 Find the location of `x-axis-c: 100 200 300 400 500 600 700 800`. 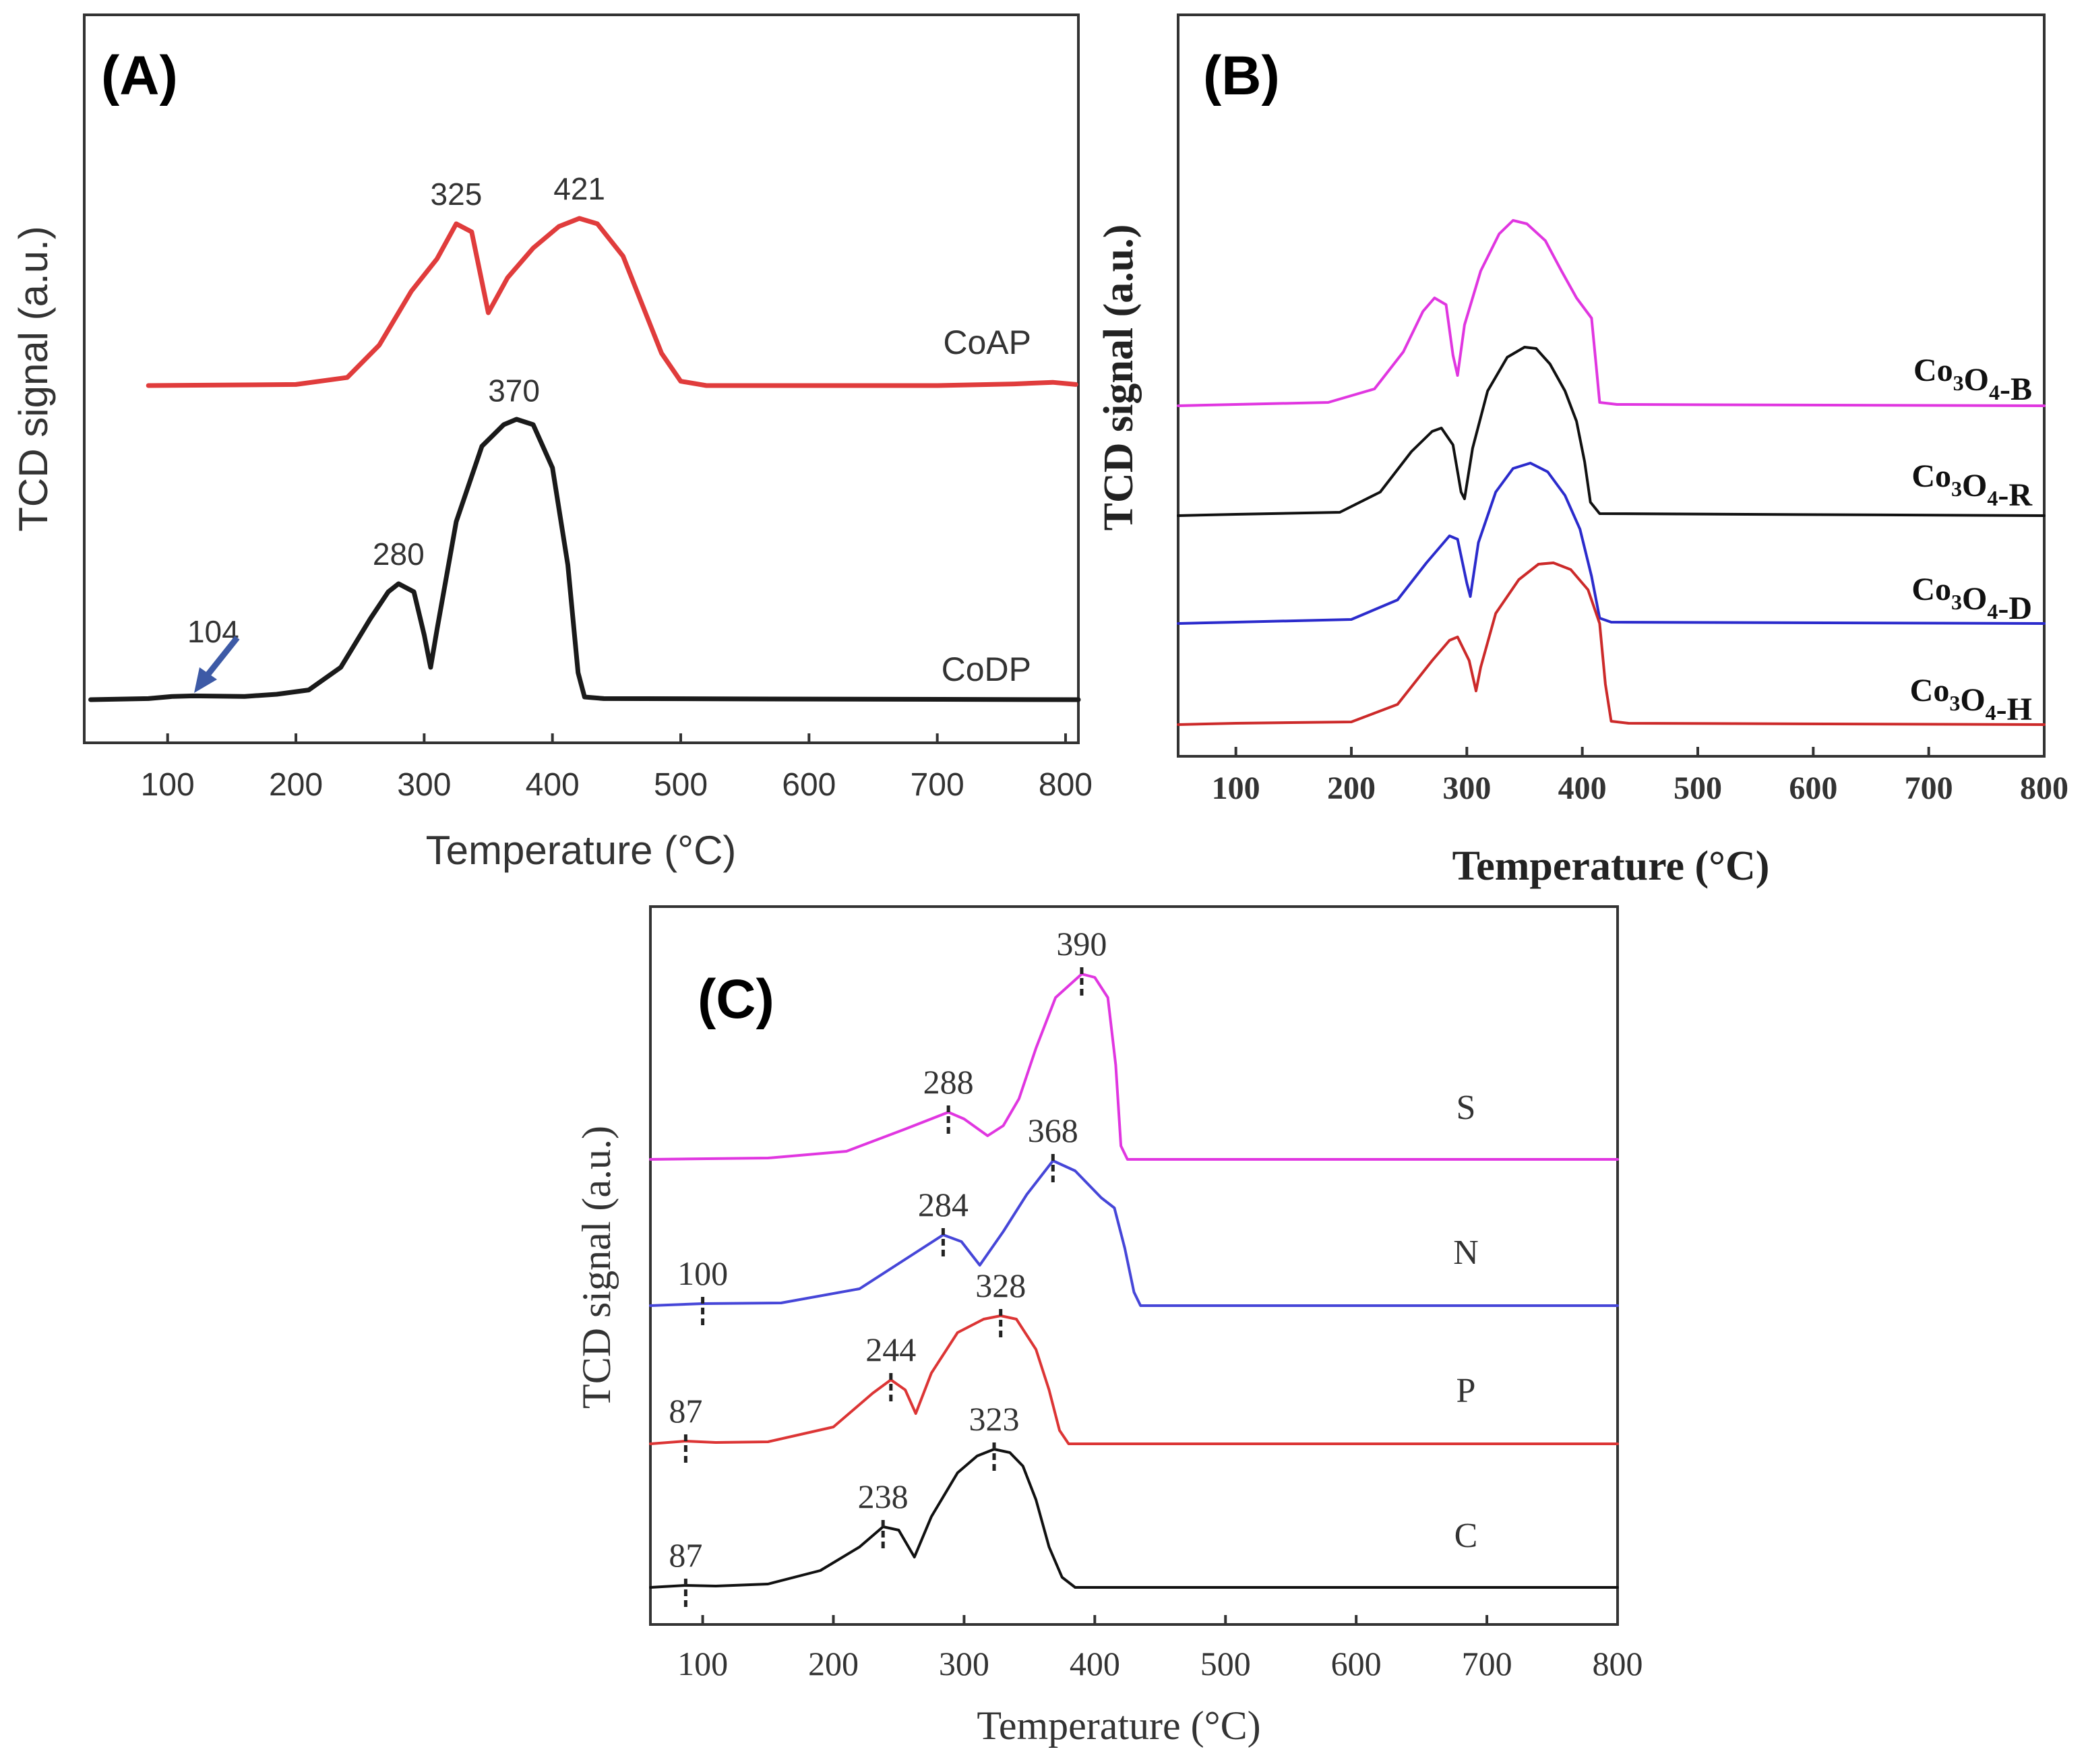

x-axis-c: 100 200 300 400 500 600 700 800 is located at coordinates (1160, 1648).